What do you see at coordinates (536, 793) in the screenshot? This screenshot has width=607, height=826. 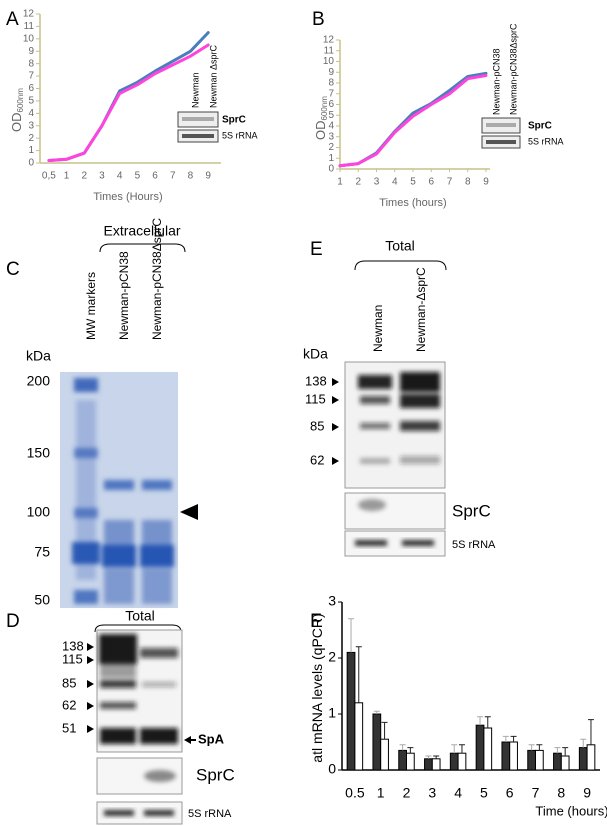 I see `x-tick-label: 7` at bounding box center [536, 793].